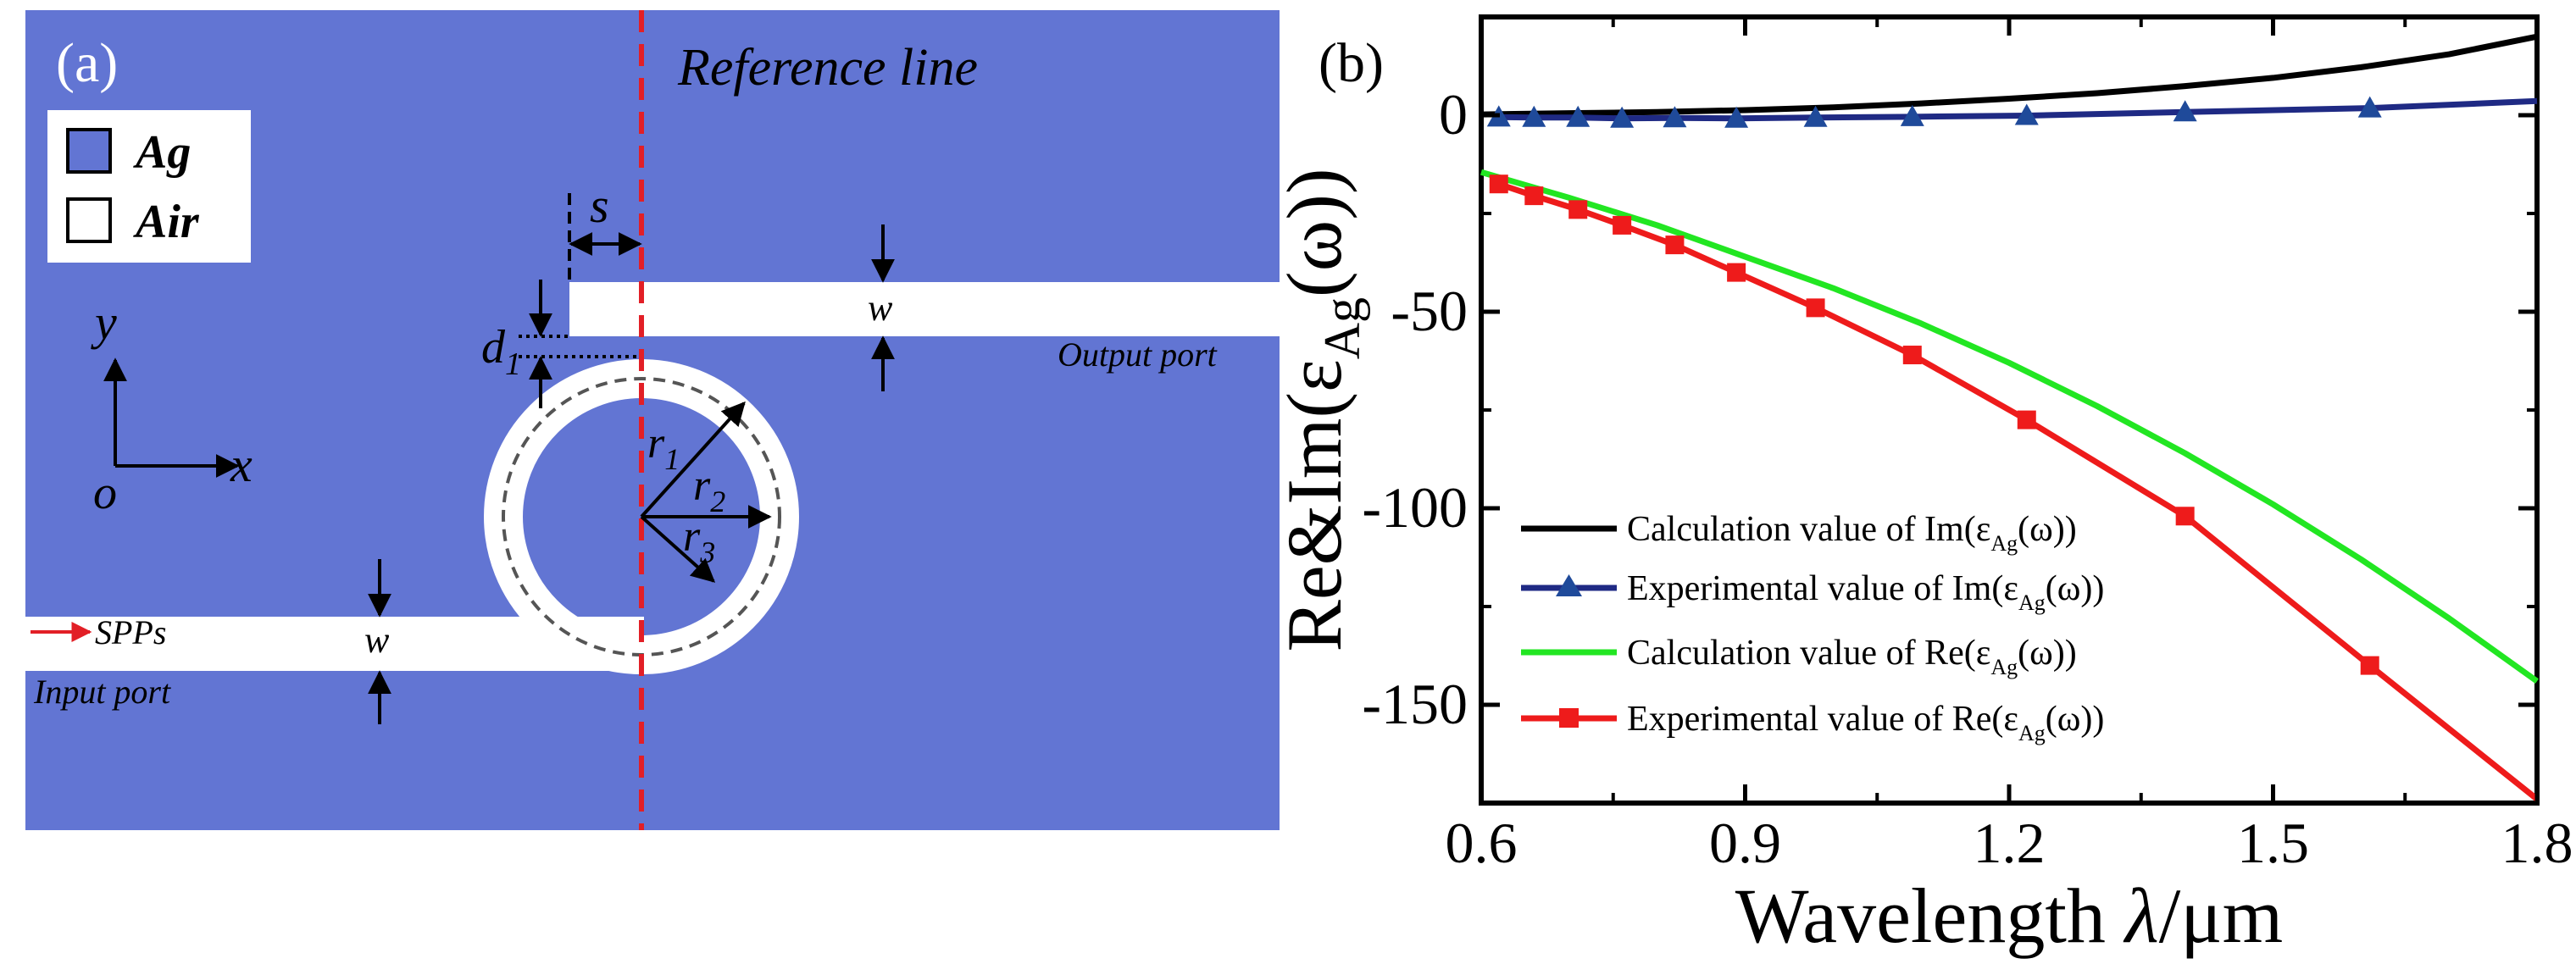 This screenshot has width=2576, height=964. What do you see at coordinates (1320, 409) in the screenshot?
I see `y-axis-title: Re&Im(εAg(ω))` at bounding box center [1320, 409].